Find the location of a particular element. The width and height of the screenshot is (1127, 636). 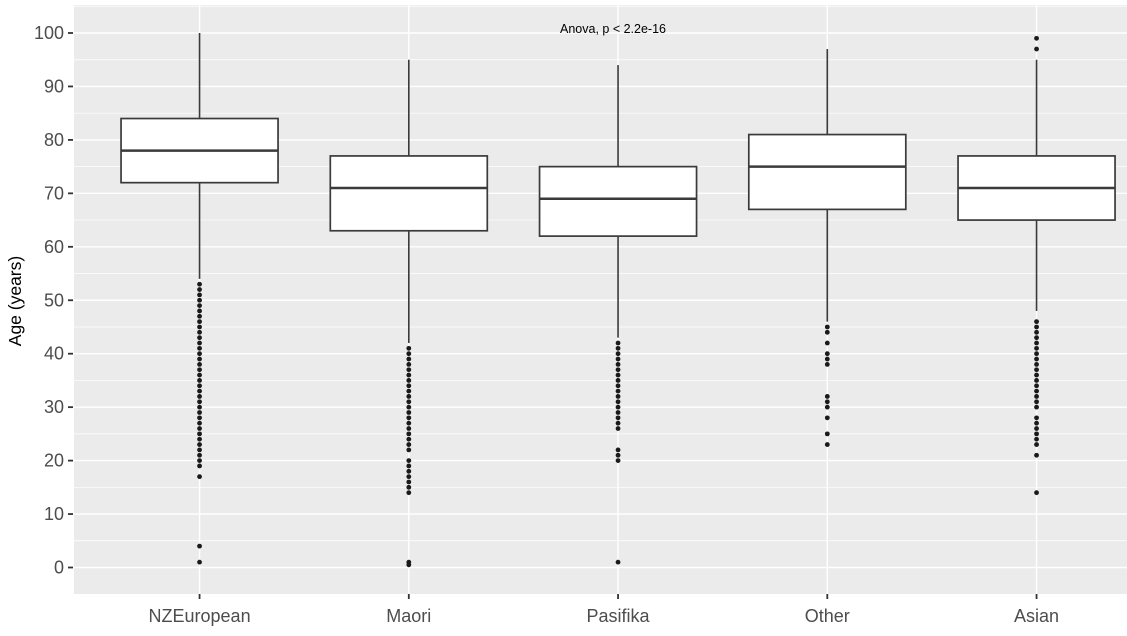

y-tick-label: 100 is located at coordinates (49, 33).